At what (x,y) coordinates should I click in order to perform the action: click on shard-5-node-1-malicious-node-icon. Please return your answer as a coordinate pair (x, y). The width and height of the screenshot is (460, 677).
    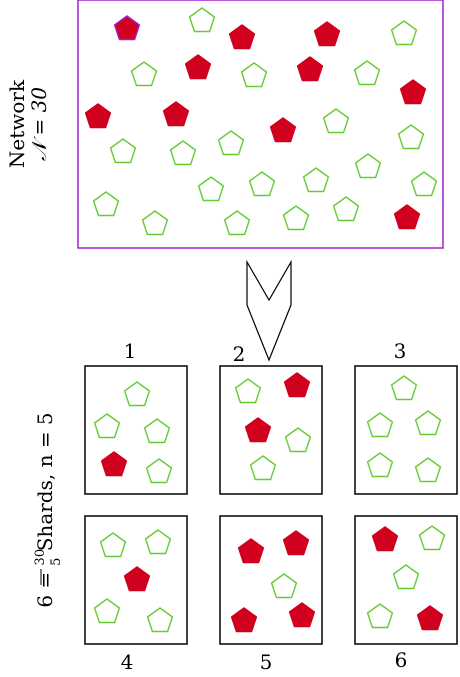
    Looking at the image, I should click on (251, 551).